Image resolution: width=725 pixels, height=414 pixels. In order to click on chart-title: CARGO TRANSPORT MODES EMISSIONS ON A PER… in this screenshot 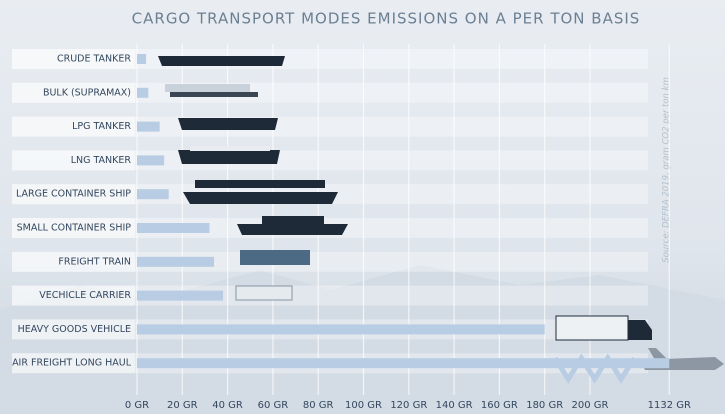, I will do `click(386, 19)`.